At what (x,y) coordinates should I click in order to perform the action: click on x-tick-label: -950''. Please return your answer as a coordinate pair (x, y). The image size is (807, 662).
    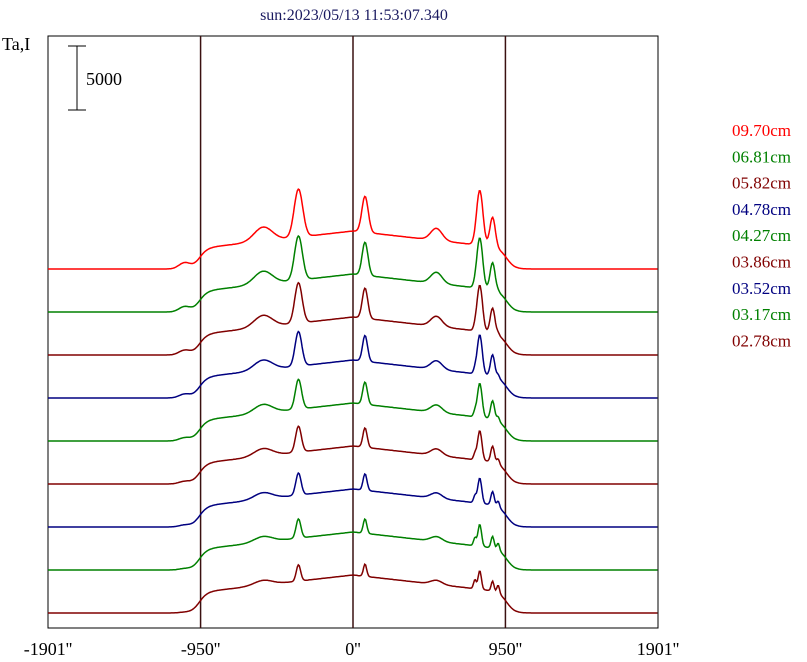
    Looking at the image, I should click on (200, 649).